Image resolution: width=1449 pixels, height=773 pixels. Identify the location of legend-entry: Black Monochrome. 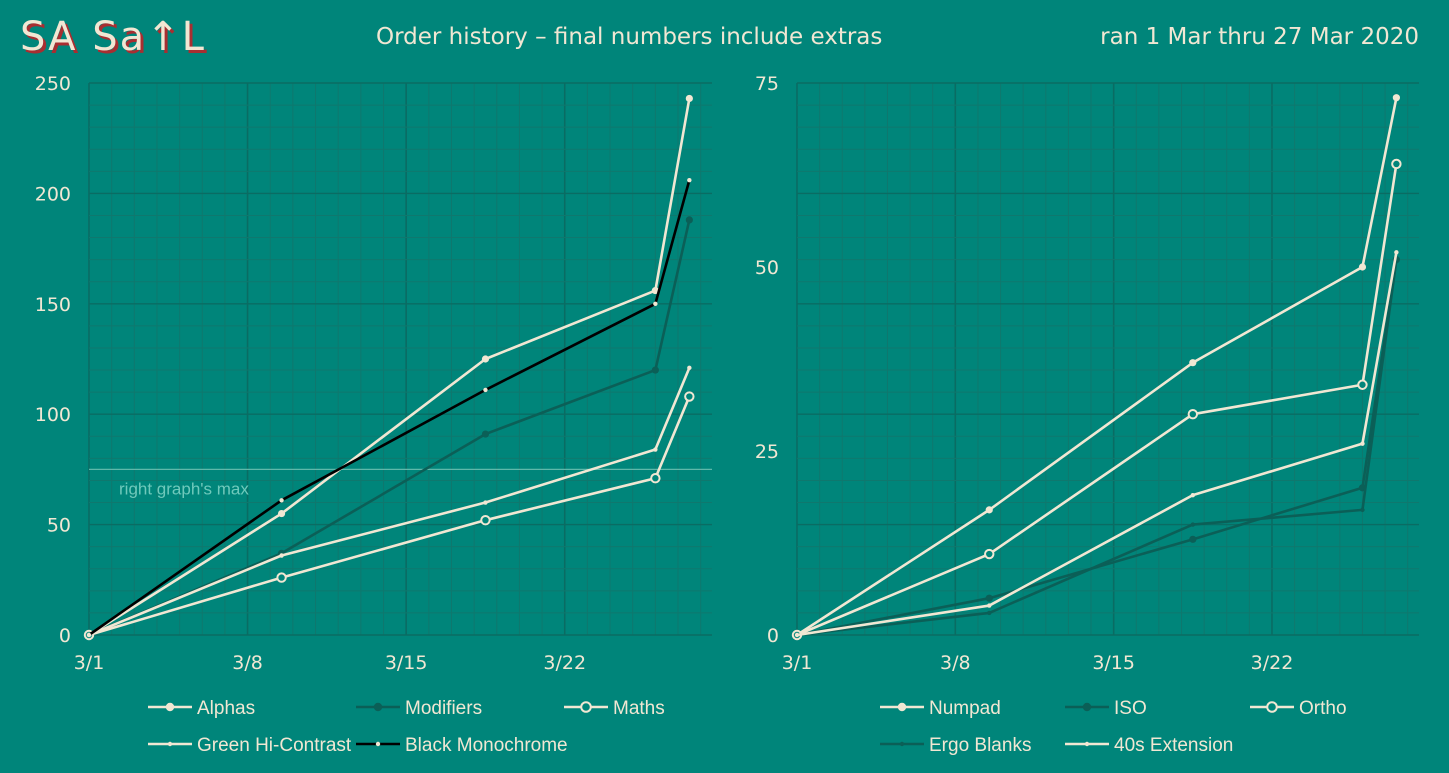
(462, 745).